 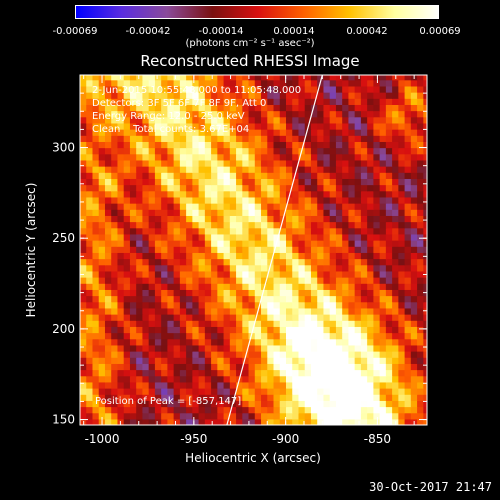 What do you see at coordinates (168, 401) in the screenshot?
I see `peak-position-text: Position of Peak = [-857,147]` at bounding box center [168, 401].